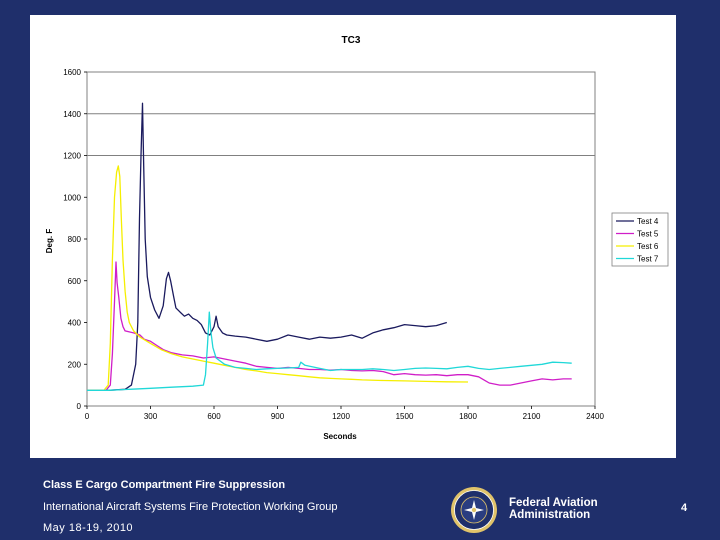  Describe the element at coordinates (340, 436) in the screenshot. I see `x-axis-label: Seconds` at that location.